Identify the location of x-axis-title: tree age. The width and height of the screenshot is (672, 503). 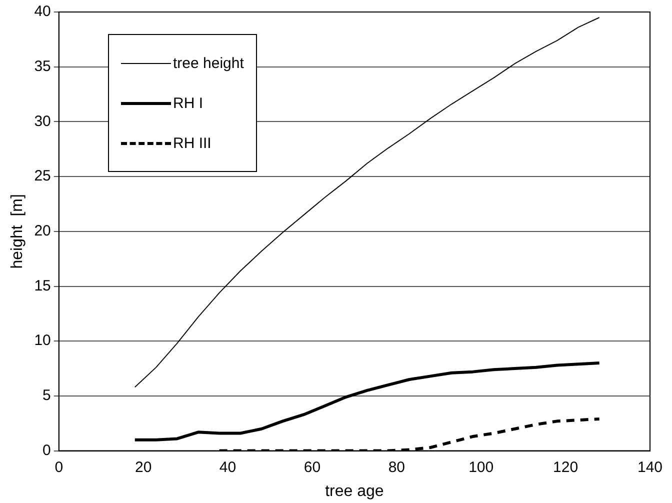
(354, 491).